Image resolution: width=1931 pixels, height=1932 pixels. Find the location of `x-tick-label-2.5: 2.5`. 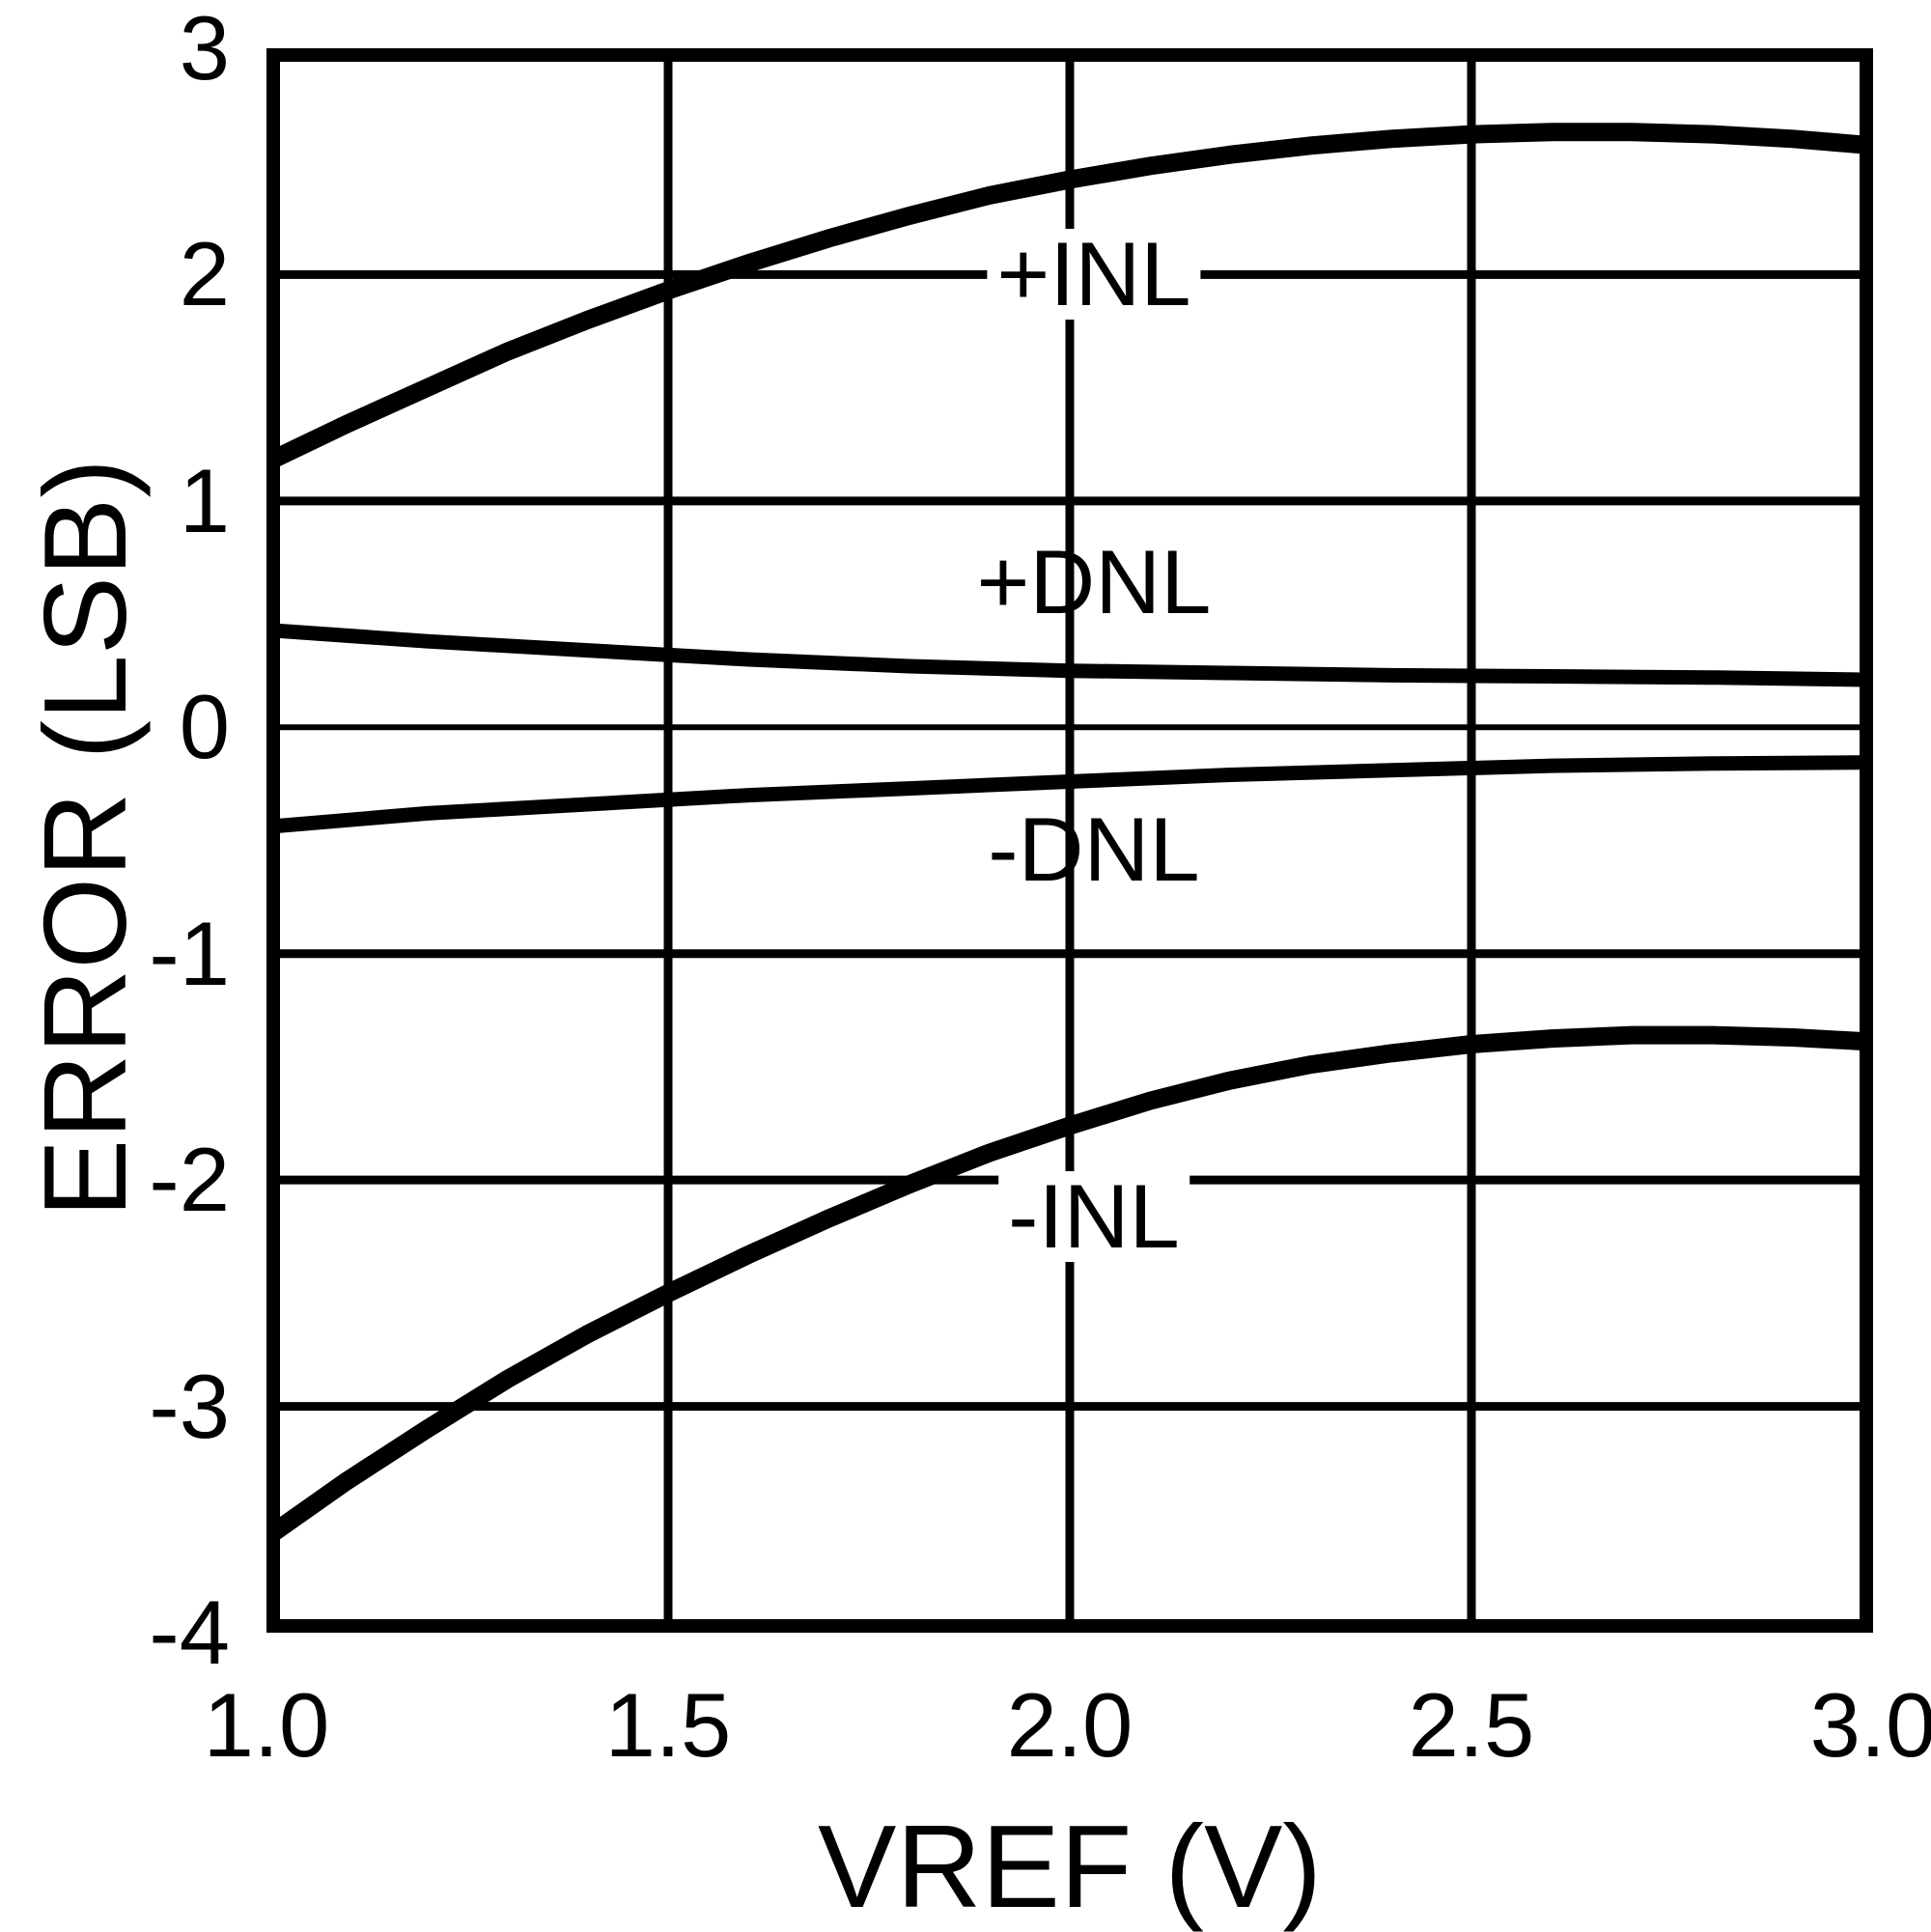

x-tick-label-2.5: 2.5 is located at coordinates (1471, 1725).